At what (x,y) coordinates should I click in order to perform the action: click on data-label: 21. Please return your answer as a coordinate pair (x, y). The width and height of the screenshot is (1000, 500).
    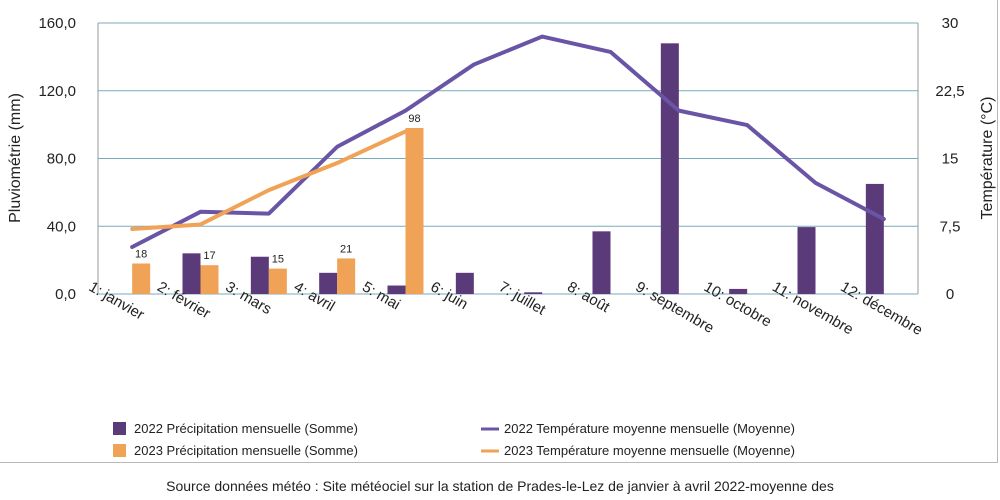
    Looking at the image, I should click on (346, 249).